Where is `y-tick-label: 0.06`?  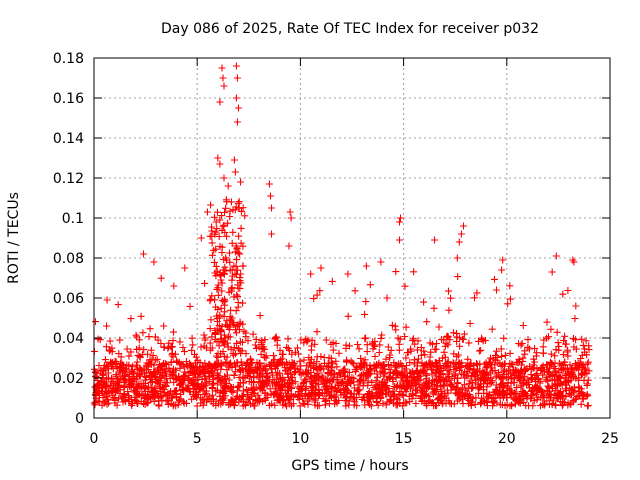
y-tick-label: 0.06 is located at coordinates (68, 299).